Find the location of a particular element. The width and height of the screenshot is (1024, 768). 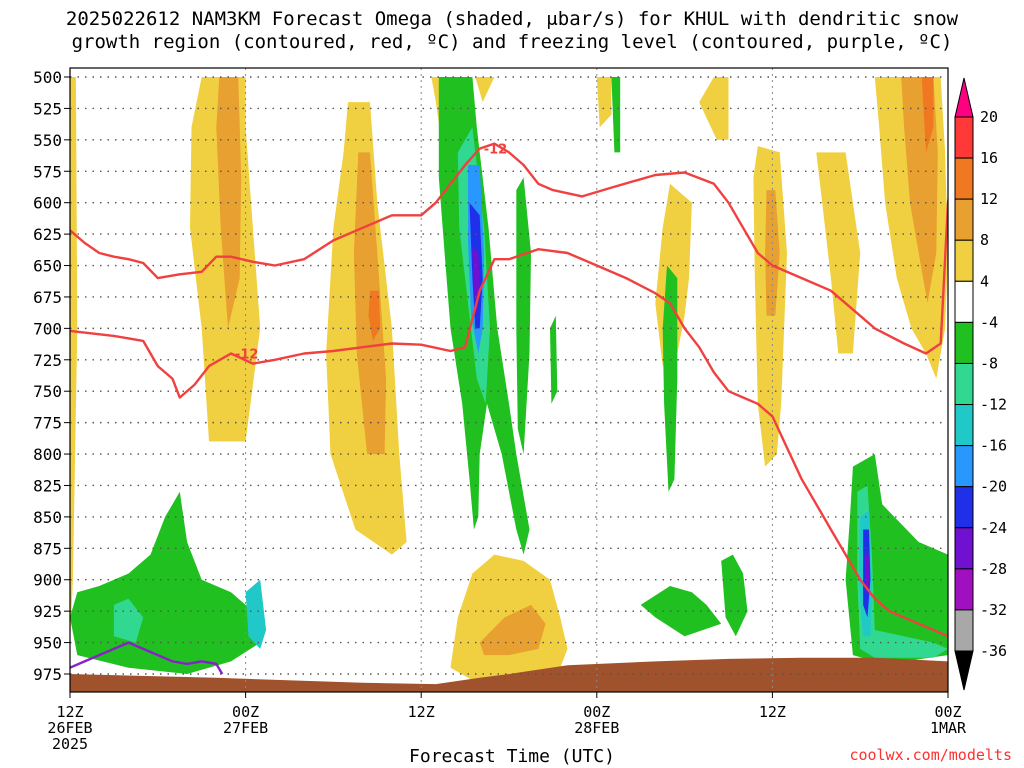

y-tick-label-13: 825 is located at coordinates (47, 485).